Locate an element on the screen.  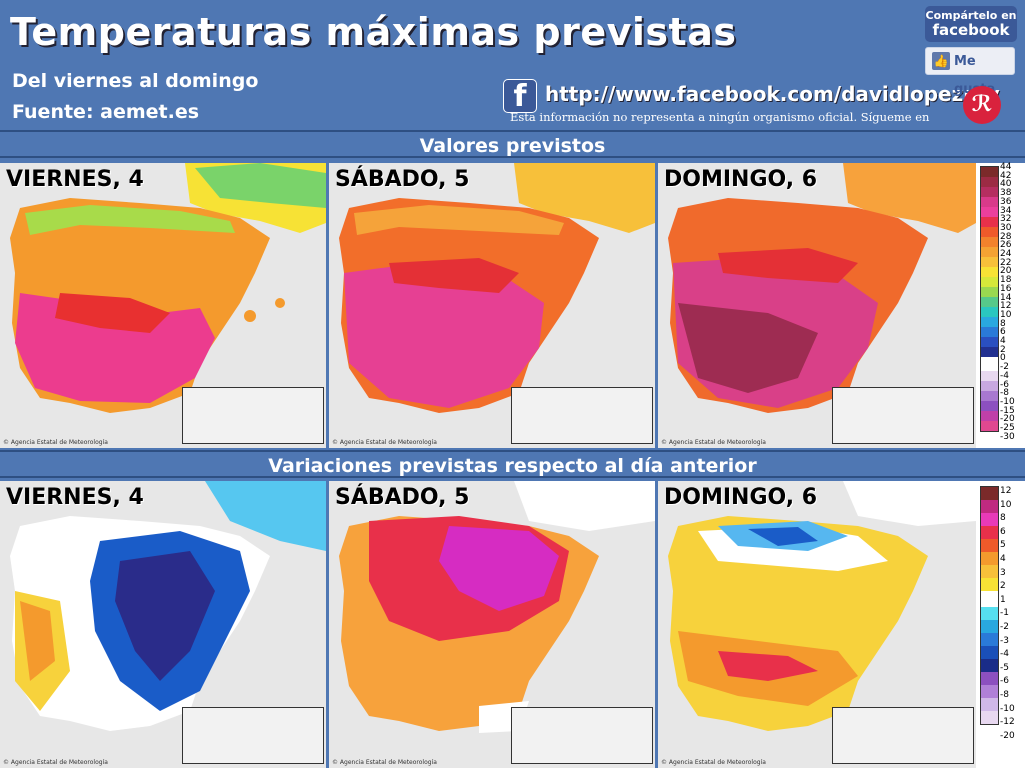
share-facebook-button: Compártelo en facebook is located at coordinates (971, 24).